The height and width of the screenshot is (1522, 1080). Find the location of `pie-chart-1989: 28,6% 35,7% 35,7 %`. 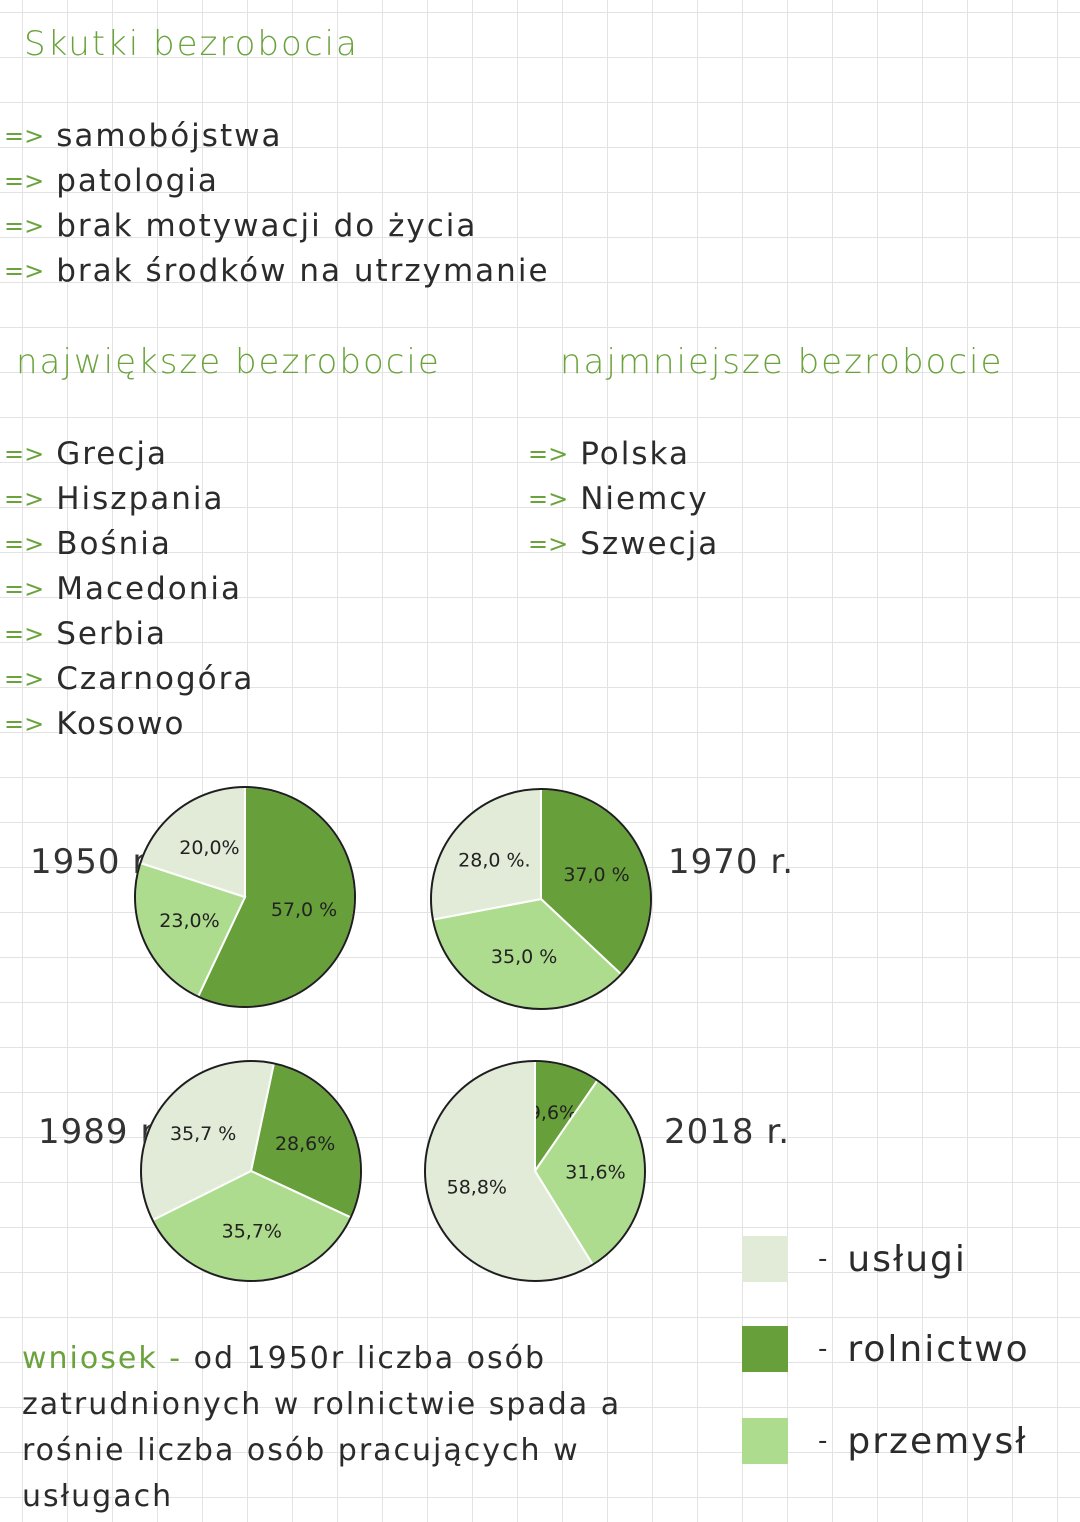

pie-chart-1989: 28,6% 35,7% 35,7 % is located at coordinates (250, 1171).